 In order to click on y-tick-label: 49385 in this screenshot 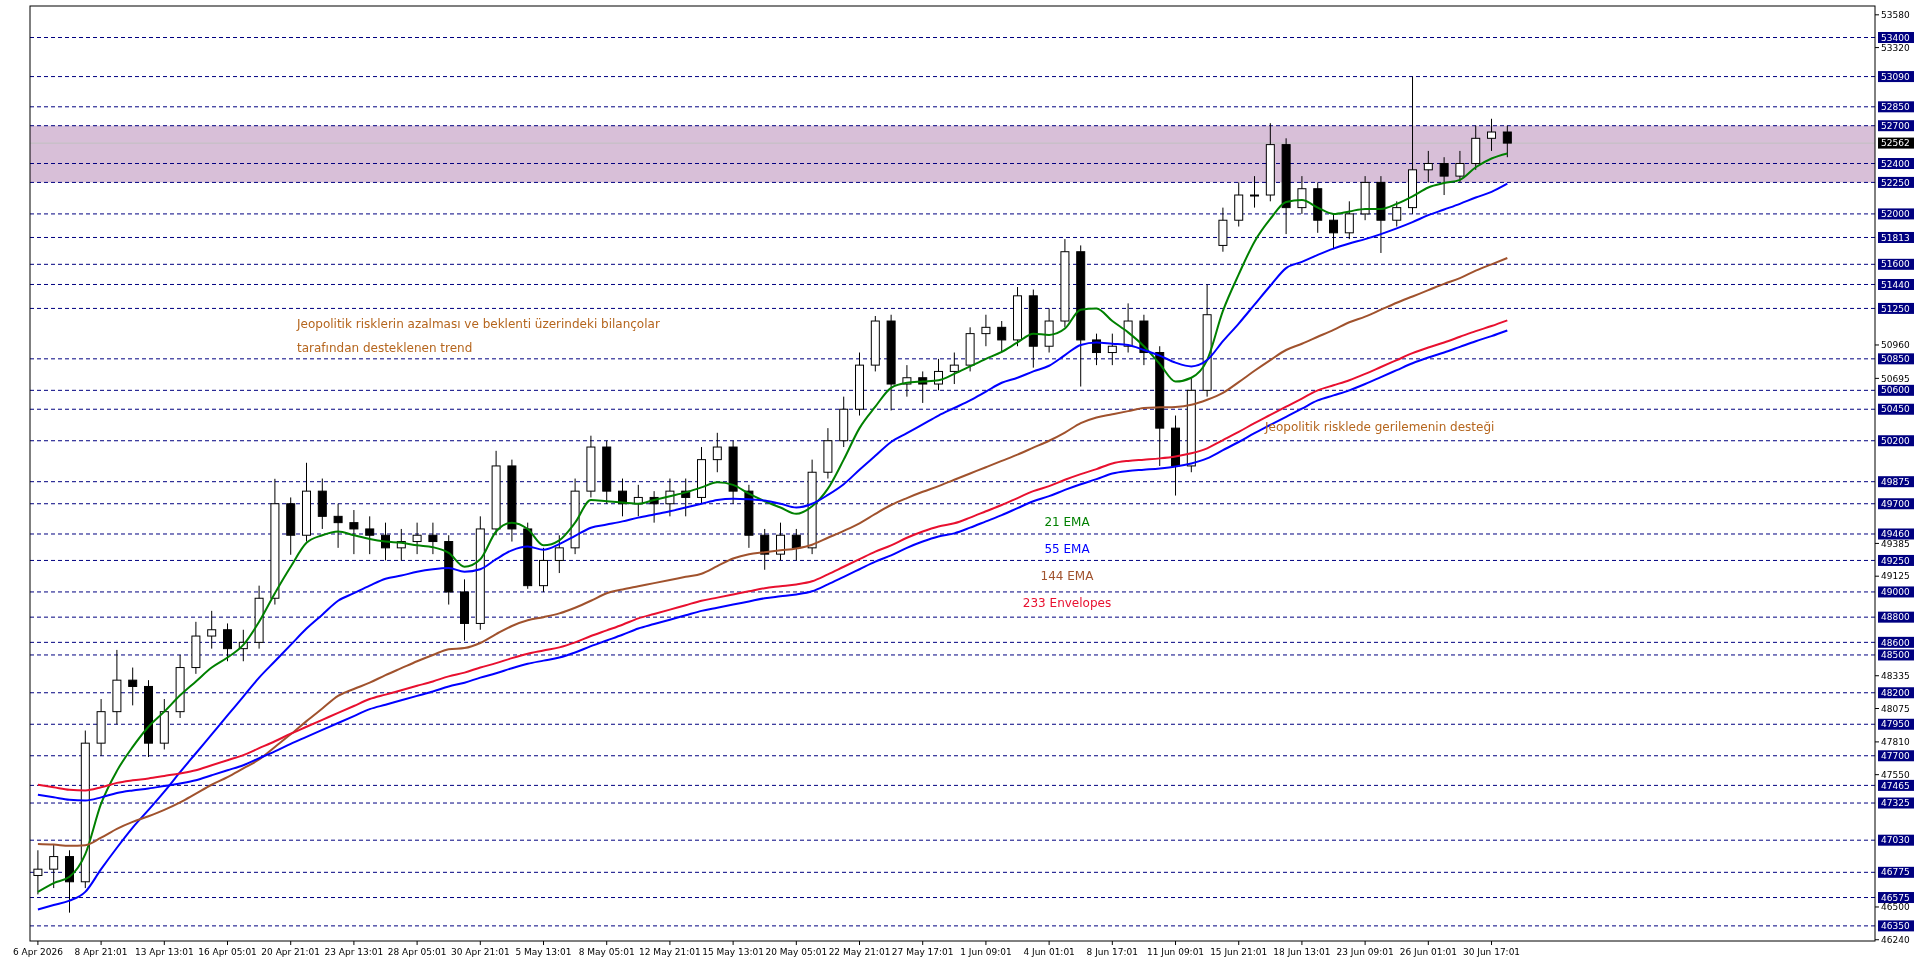, I will do `click(1895, 543)`.